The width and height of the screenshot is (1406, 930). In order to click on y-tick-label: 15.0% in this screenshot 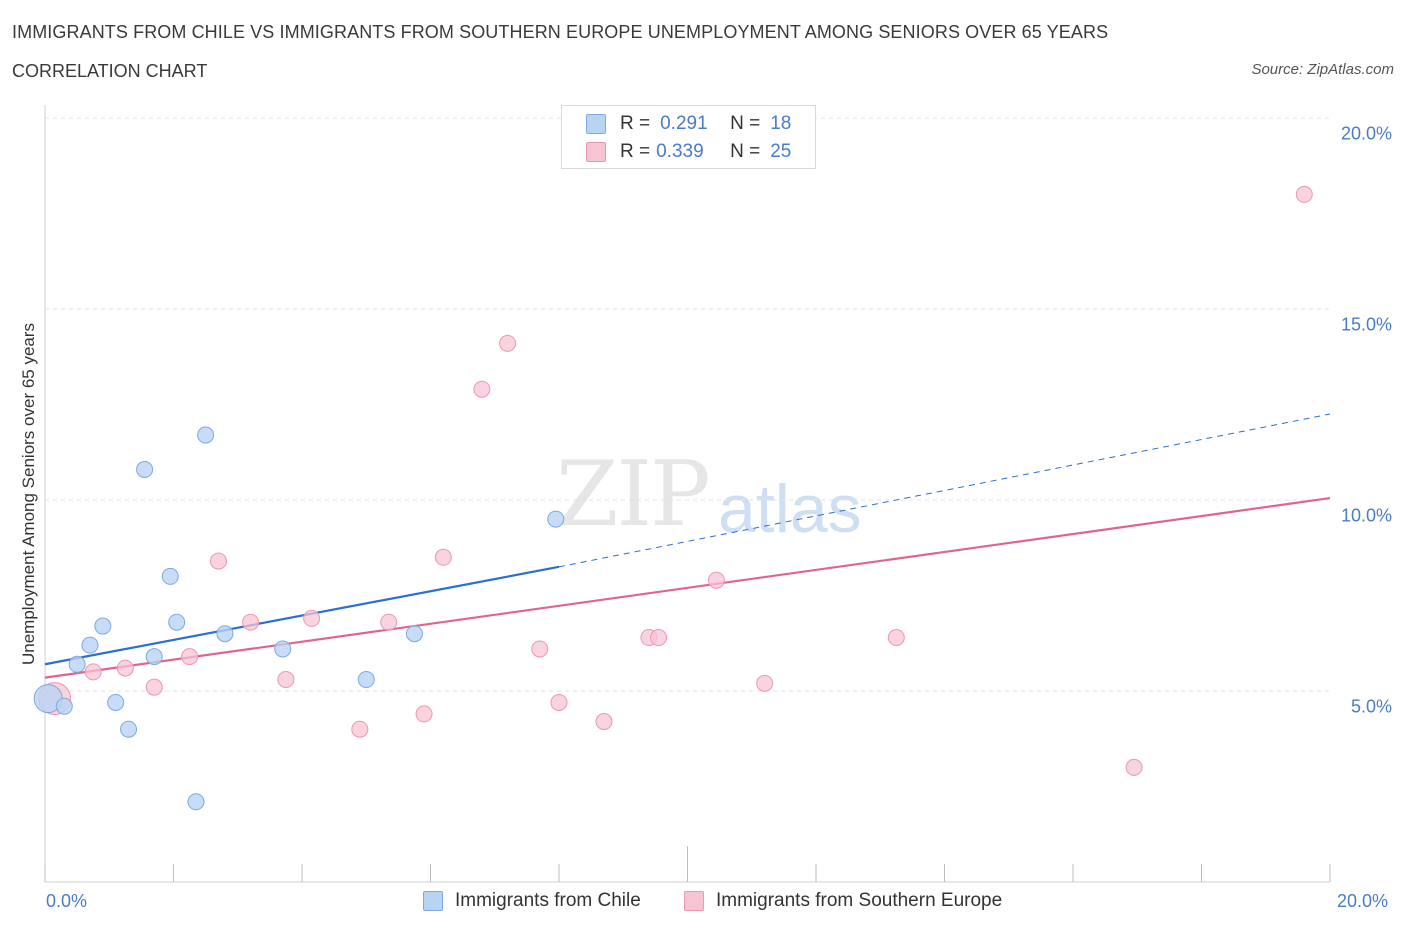, I will do `click(1366, 324)`.